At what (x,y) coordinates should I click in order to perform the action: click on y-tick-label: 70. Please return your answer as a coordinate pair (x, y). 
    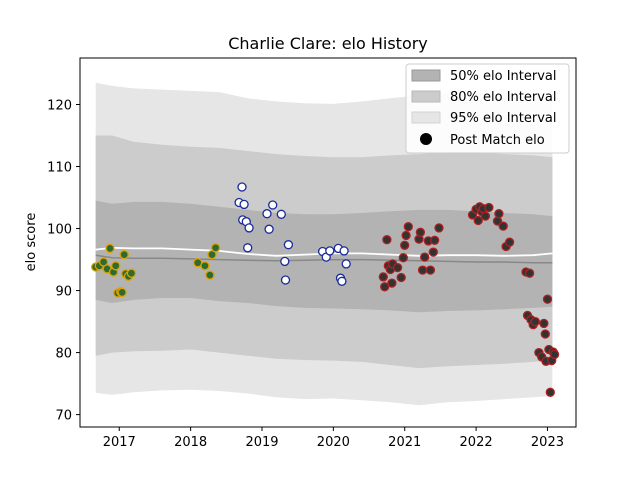
    Looking at the image, I should click on (63, 416).